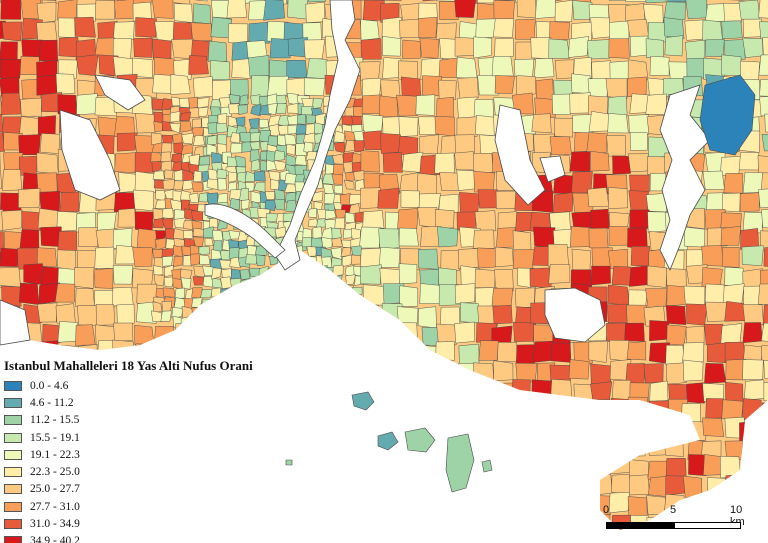  What do you see at coordinates (245, 231) in the screenshot?
I see `golden-horn` at bounding box center [245, 231].